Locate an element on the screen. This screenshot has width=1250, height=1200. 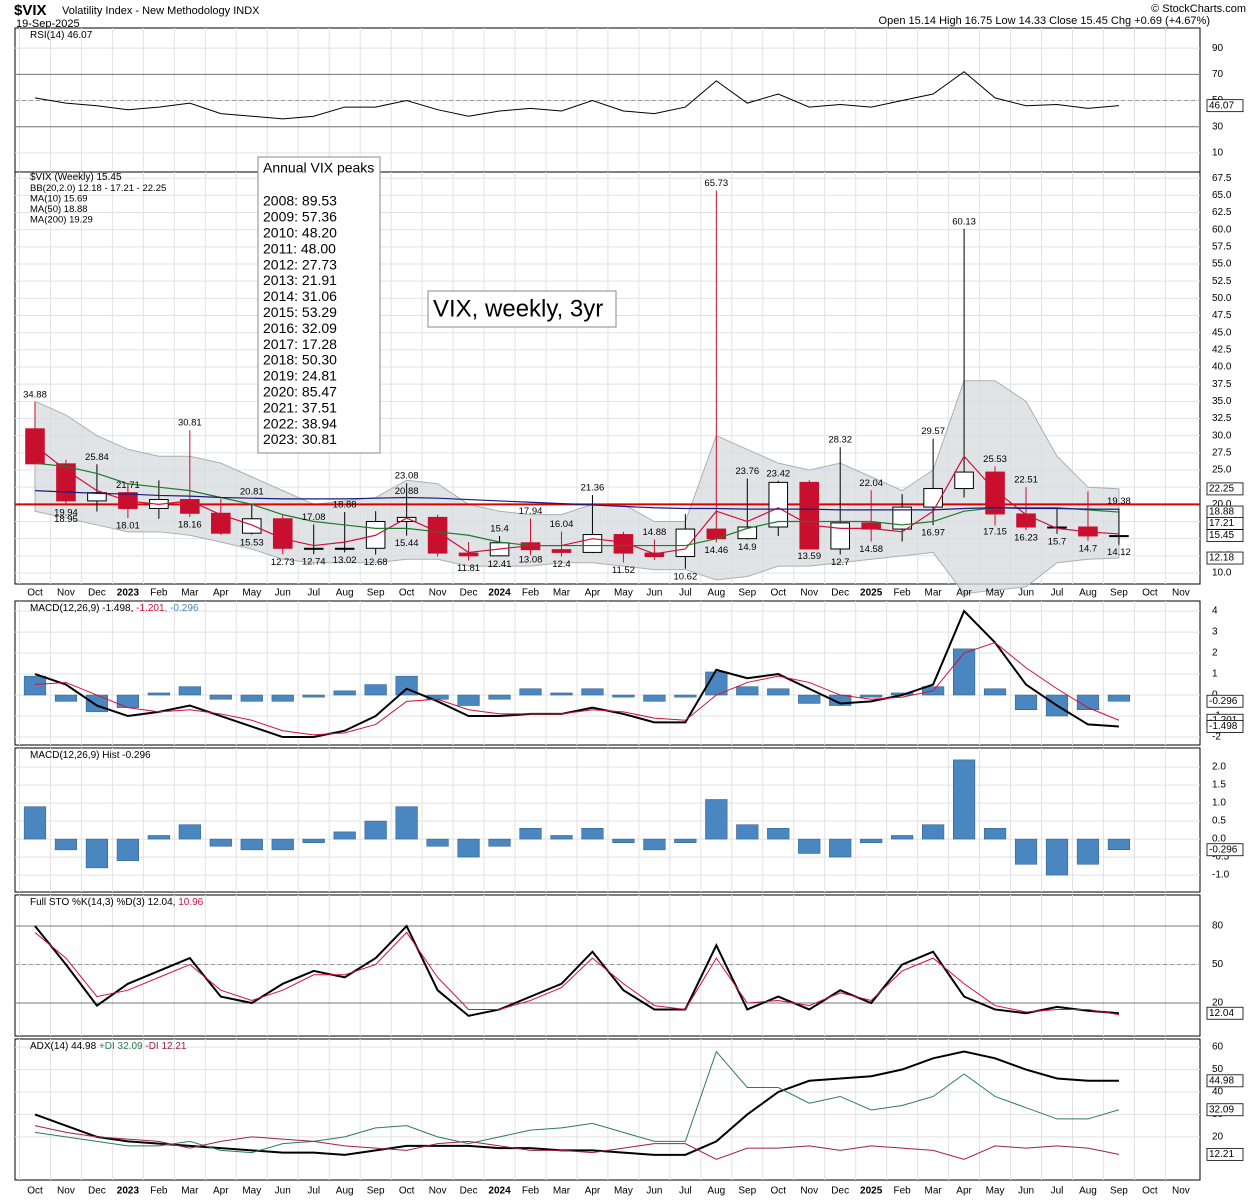
title-part: ADX(14) 44.98 is located at coordinates (64, 1046).